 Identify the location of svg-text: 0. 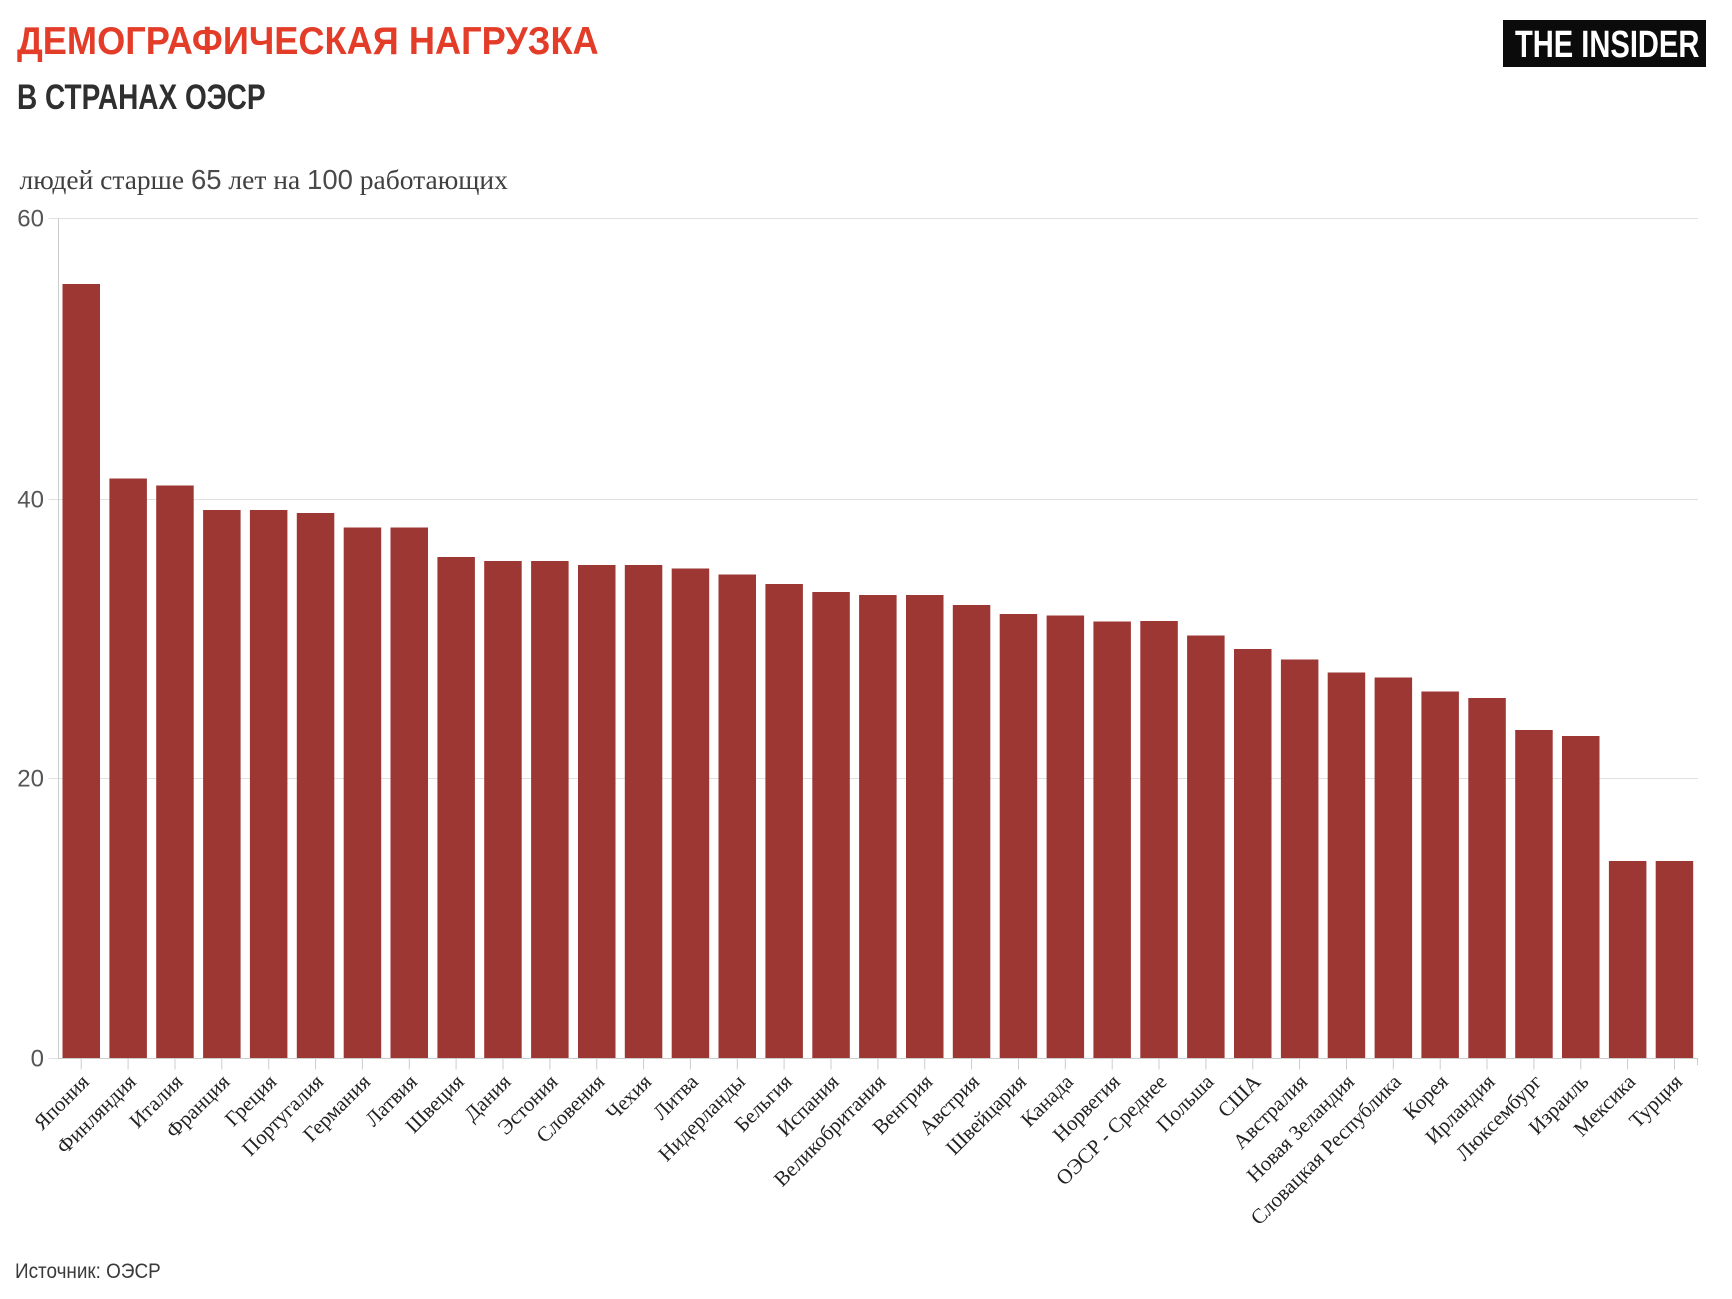
(37, 1059).